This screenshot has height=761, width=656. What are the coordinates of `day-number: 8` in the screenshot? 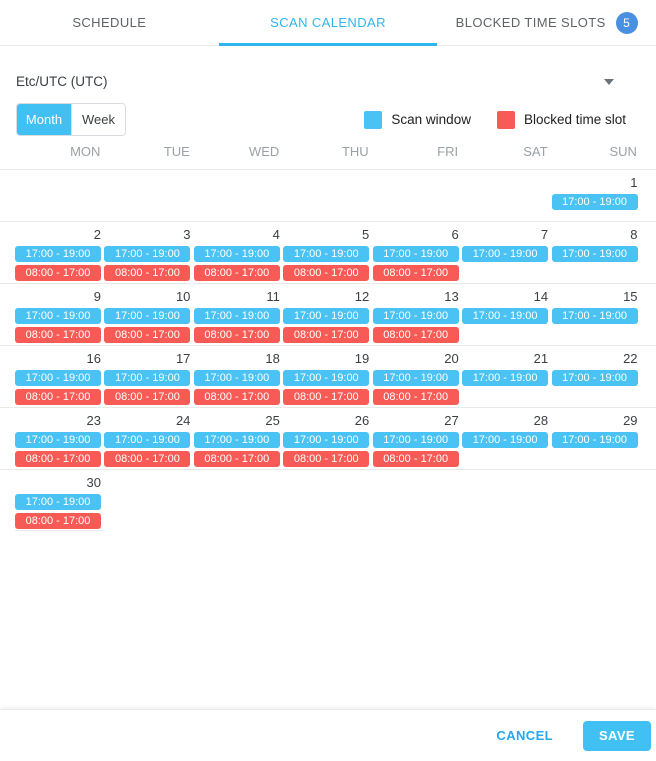 It's located at (634, 234).